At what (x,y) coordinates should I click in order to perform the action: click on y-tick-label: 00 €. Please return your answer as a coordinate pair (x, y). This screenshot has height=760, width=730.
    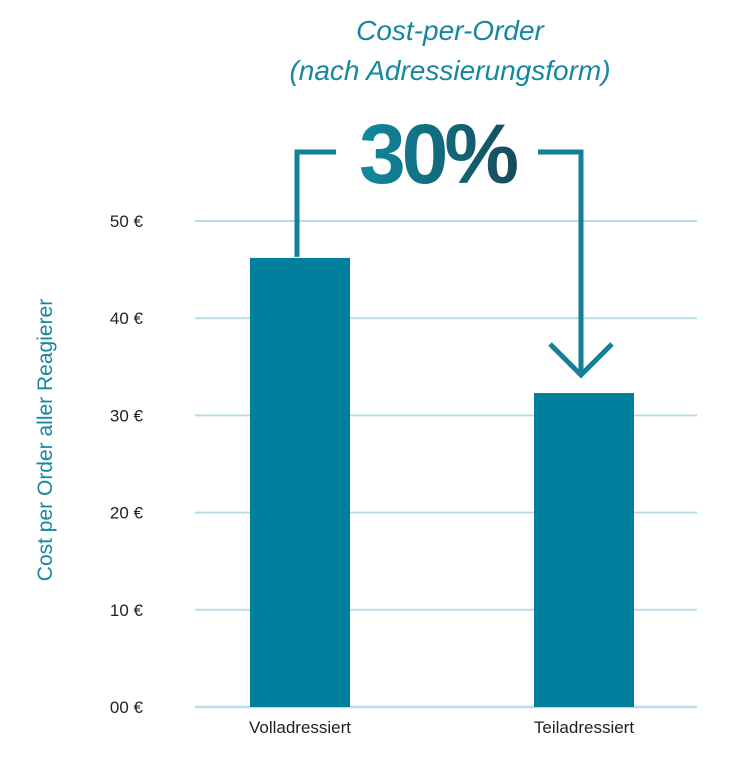
    Looking at the image, I should click on (127, 707).